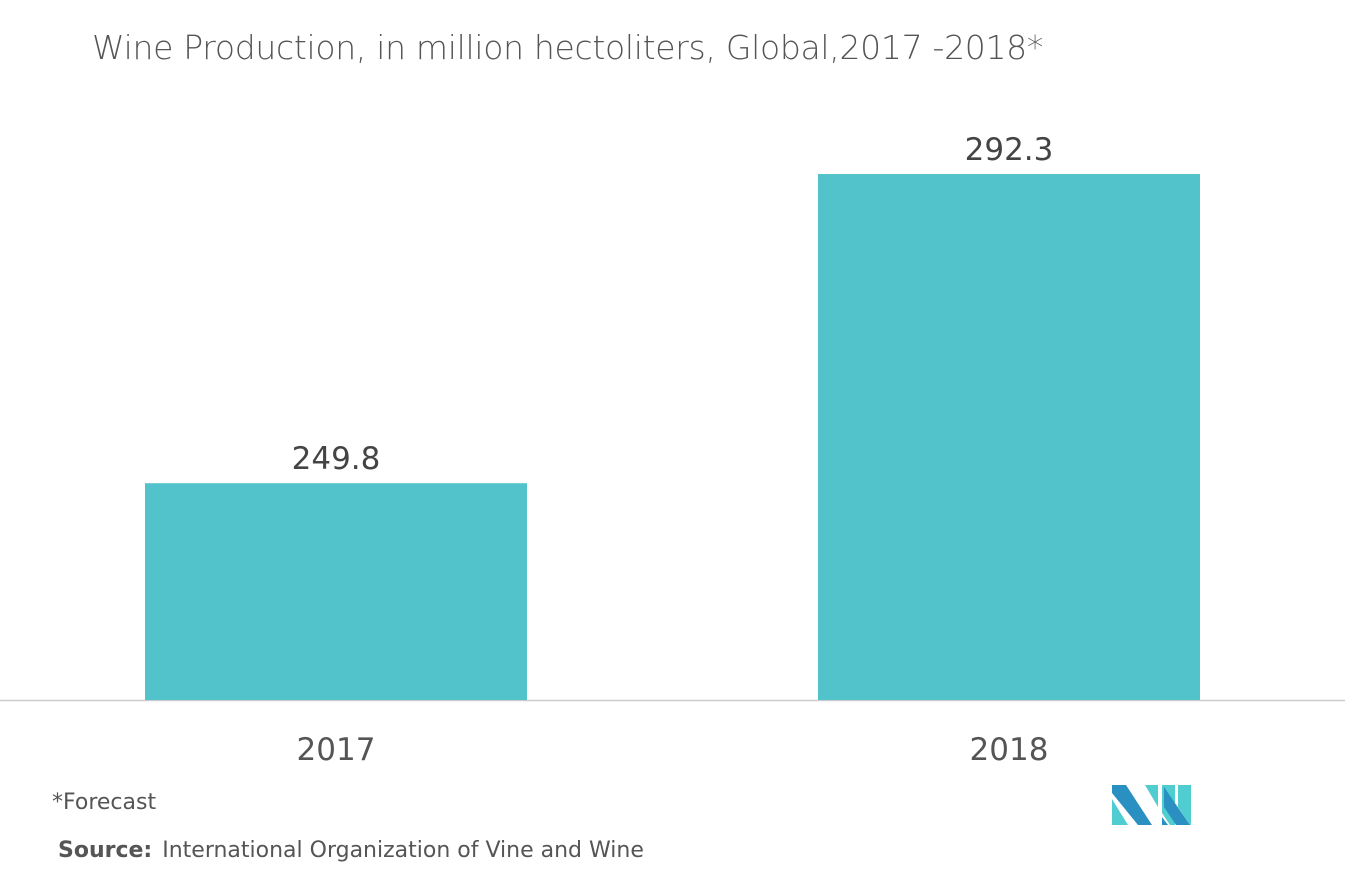 This screenshot has width=1345, height=887. What do you see at coordinates (104, 802) in the screenshot?
I see `footnote: *Forecast` at bounding box center [104, 802].